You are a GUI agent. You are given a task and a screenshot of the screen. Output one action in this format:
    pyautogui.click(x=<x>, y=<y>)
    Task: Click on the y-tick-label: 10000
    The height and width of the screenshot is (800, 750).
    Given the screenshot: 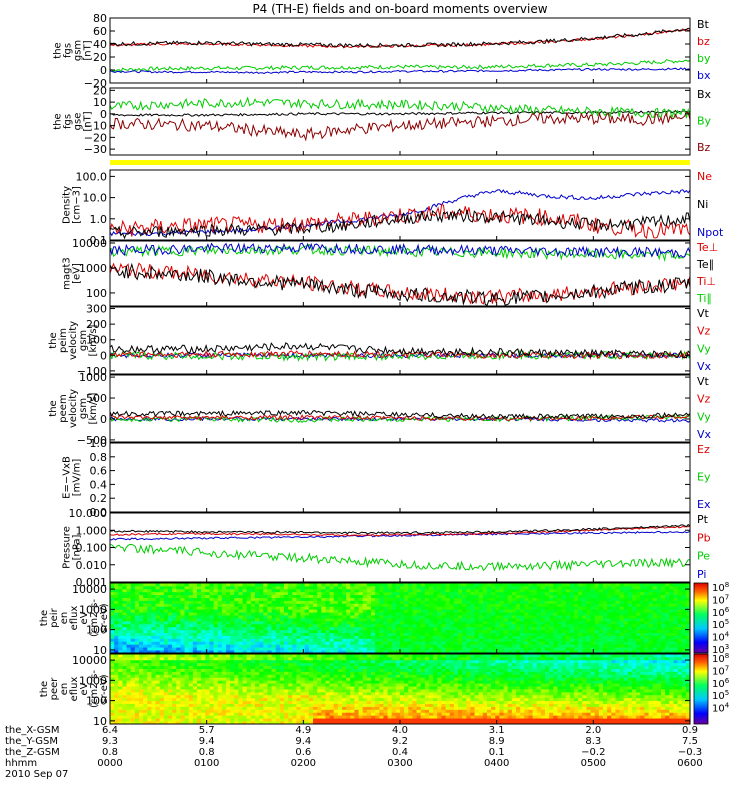 What is the action you would take?
    pyautogui.click(x=89, y=243)
    